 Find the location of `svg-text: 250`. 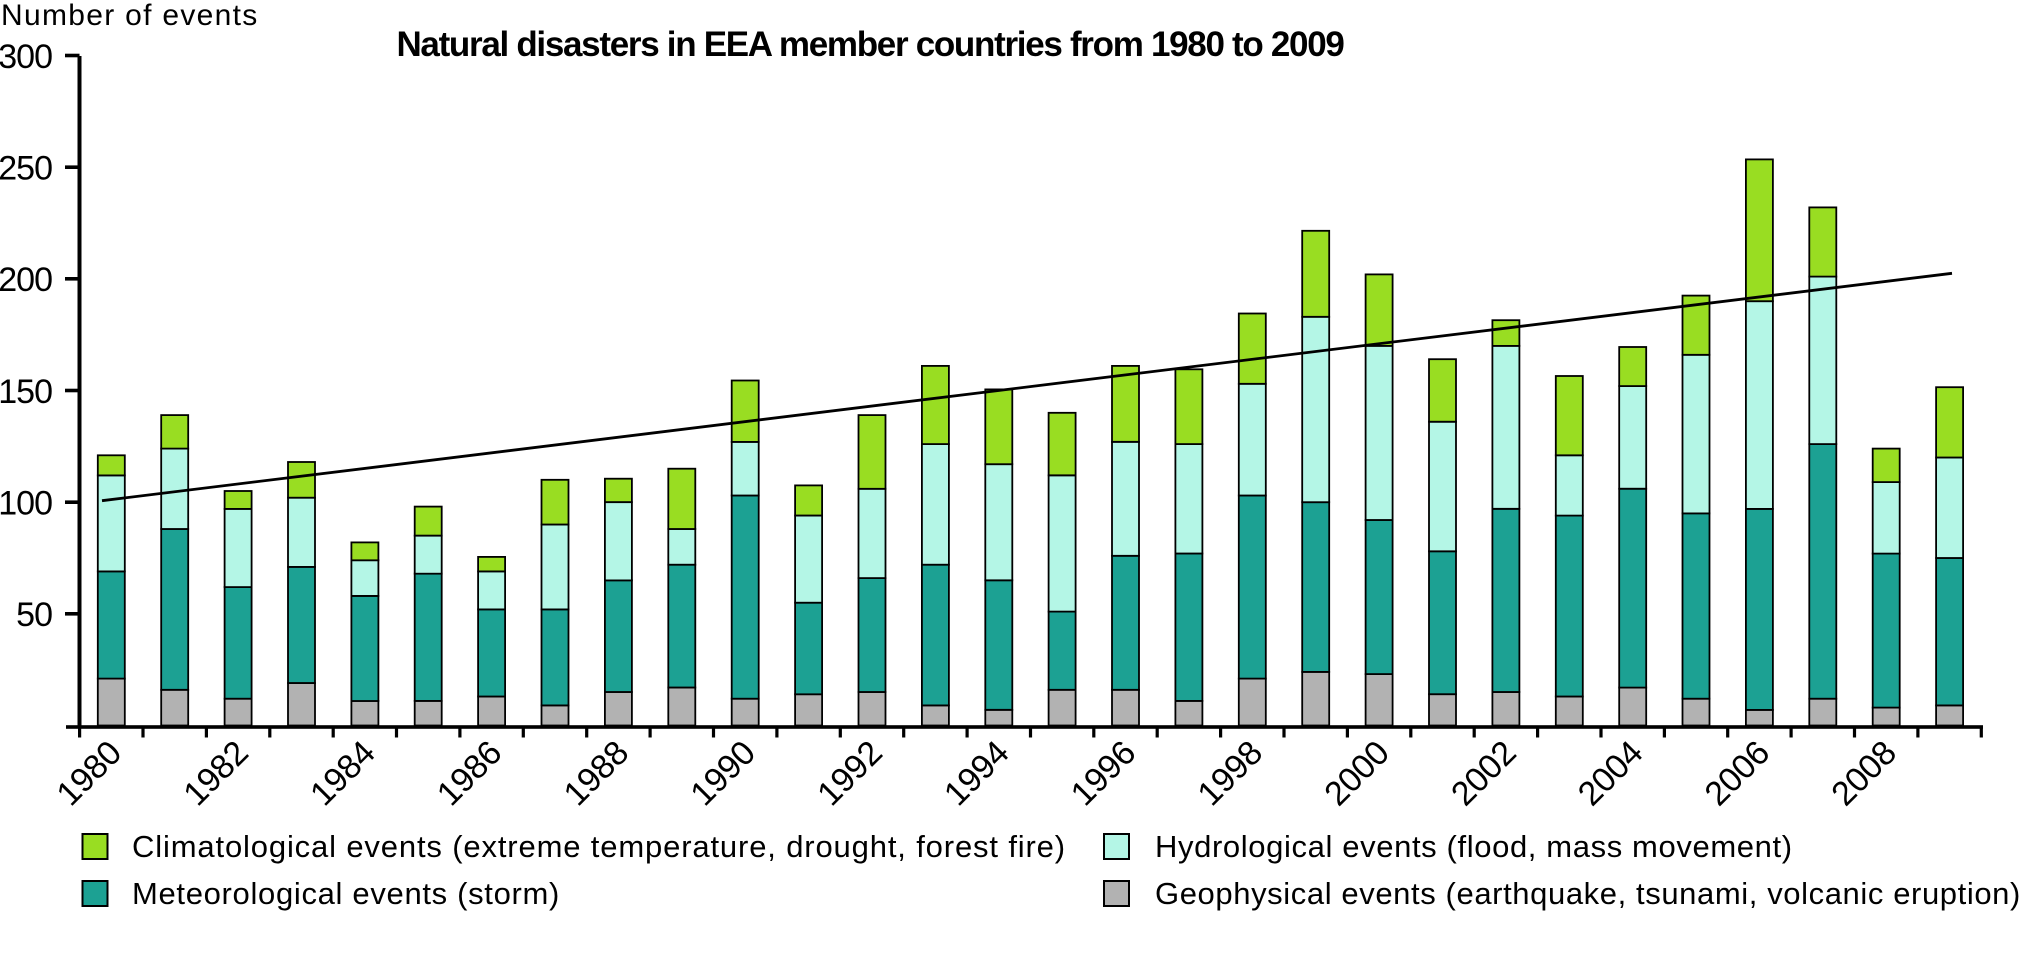

svg-text: 250 is located at coordinates (26, 169).